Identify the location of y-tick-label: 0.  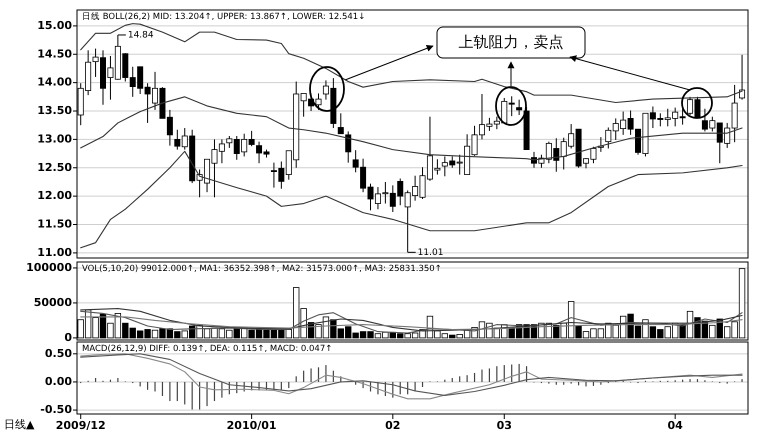
(68, 337).